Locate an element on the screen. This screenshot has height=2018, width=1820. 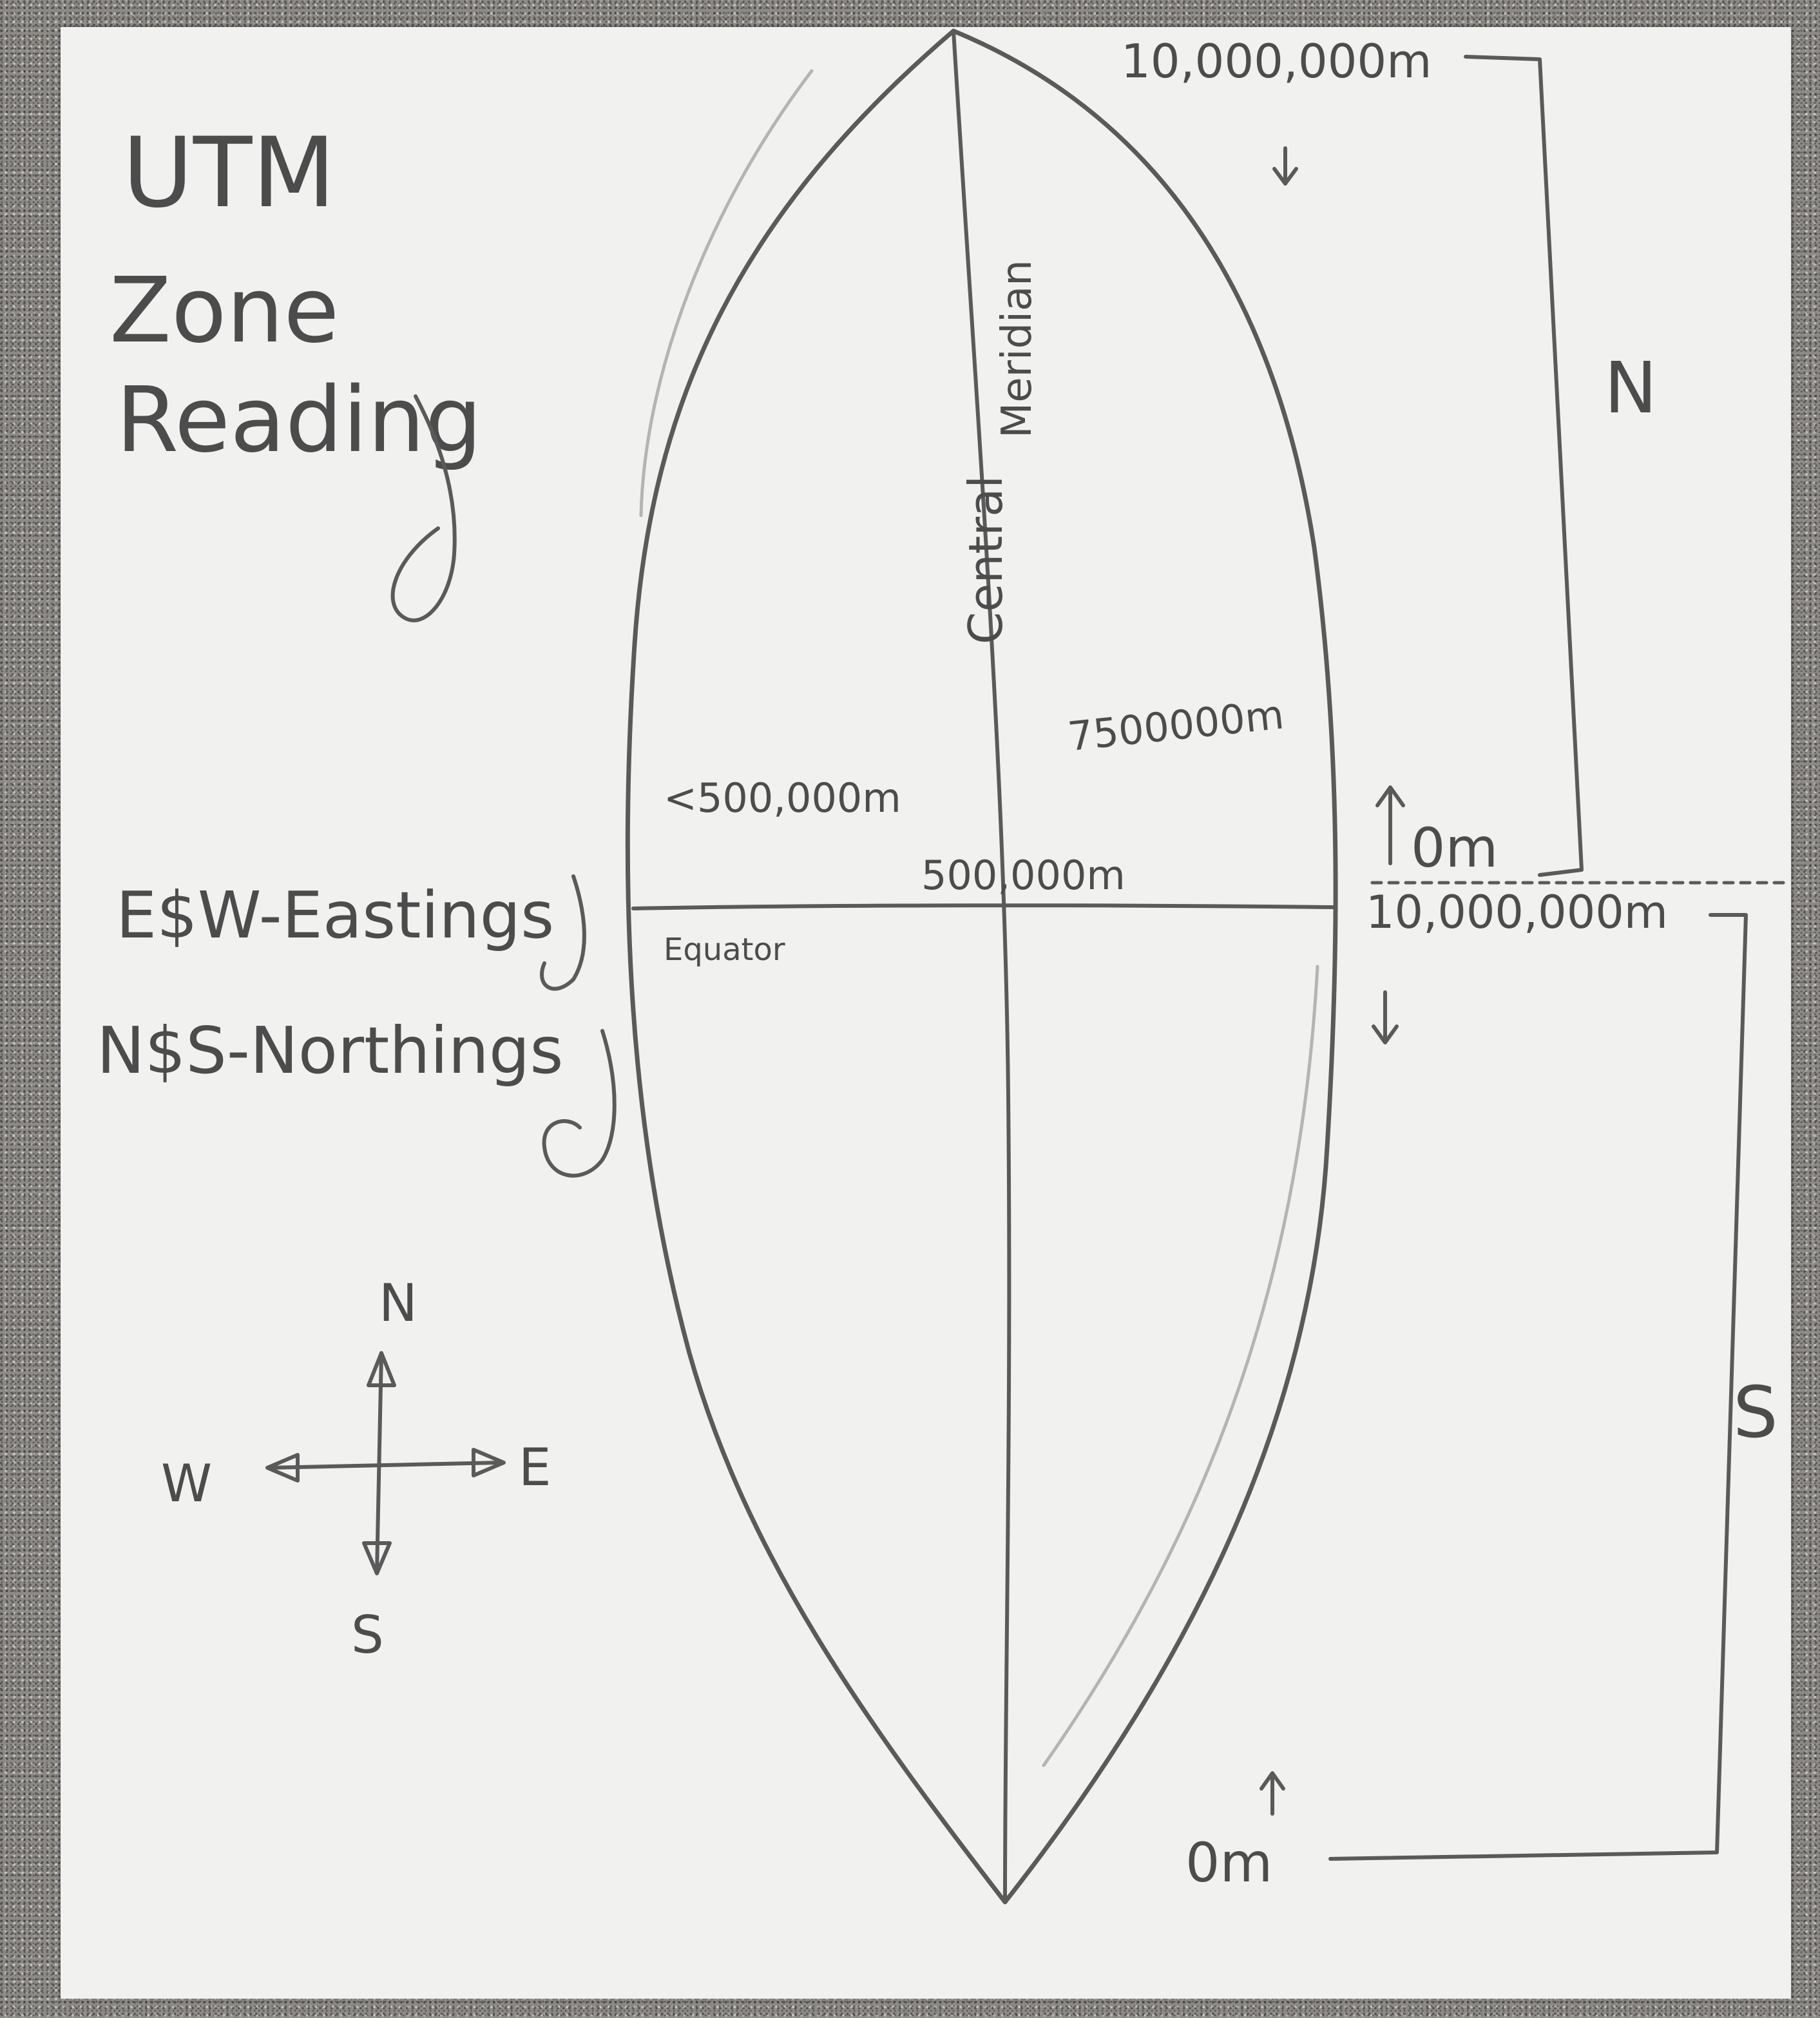
north-scale-label: N is located at coordinates (1631, 388).